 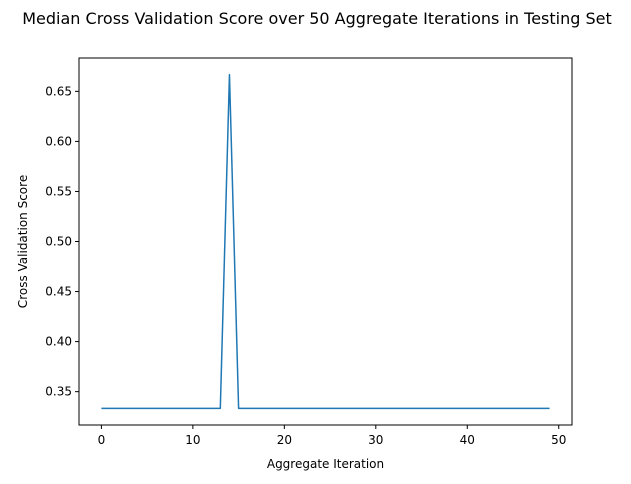 What do you see at coordinates (558, 440) in the screenshot?
I see `x-tick-label: 50` at bounding box center [558, 440].